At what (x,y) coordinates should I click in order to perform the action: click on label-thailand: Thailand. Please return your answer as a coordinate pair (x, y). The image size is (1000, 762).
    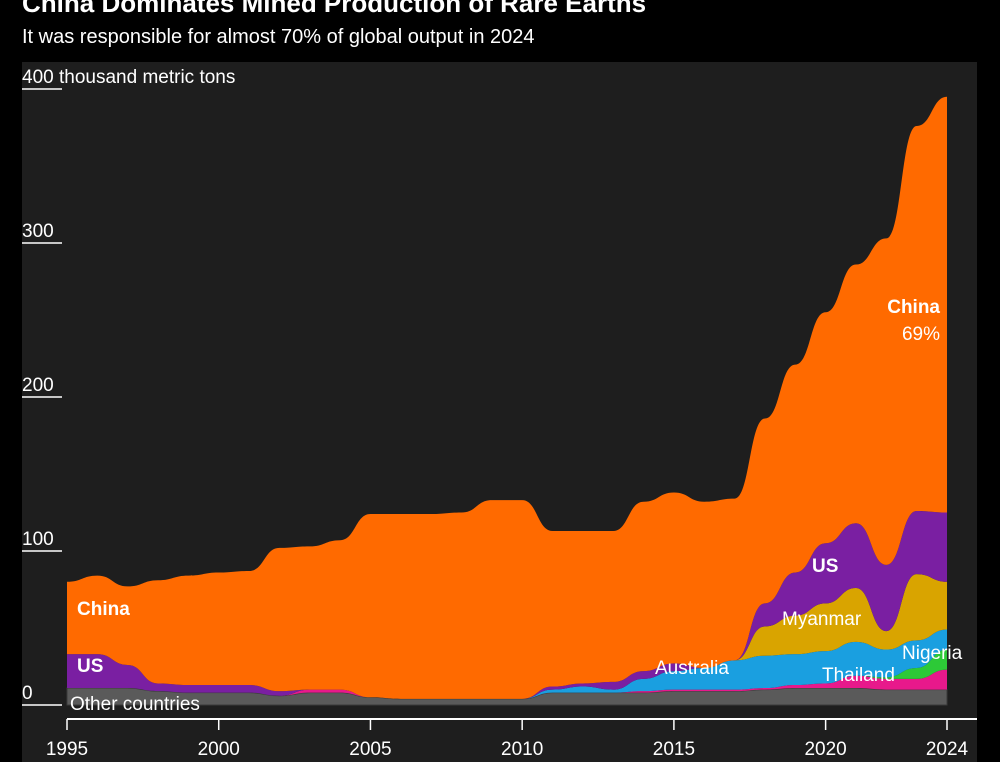
    Looking at the image, I should click on (858, 675).